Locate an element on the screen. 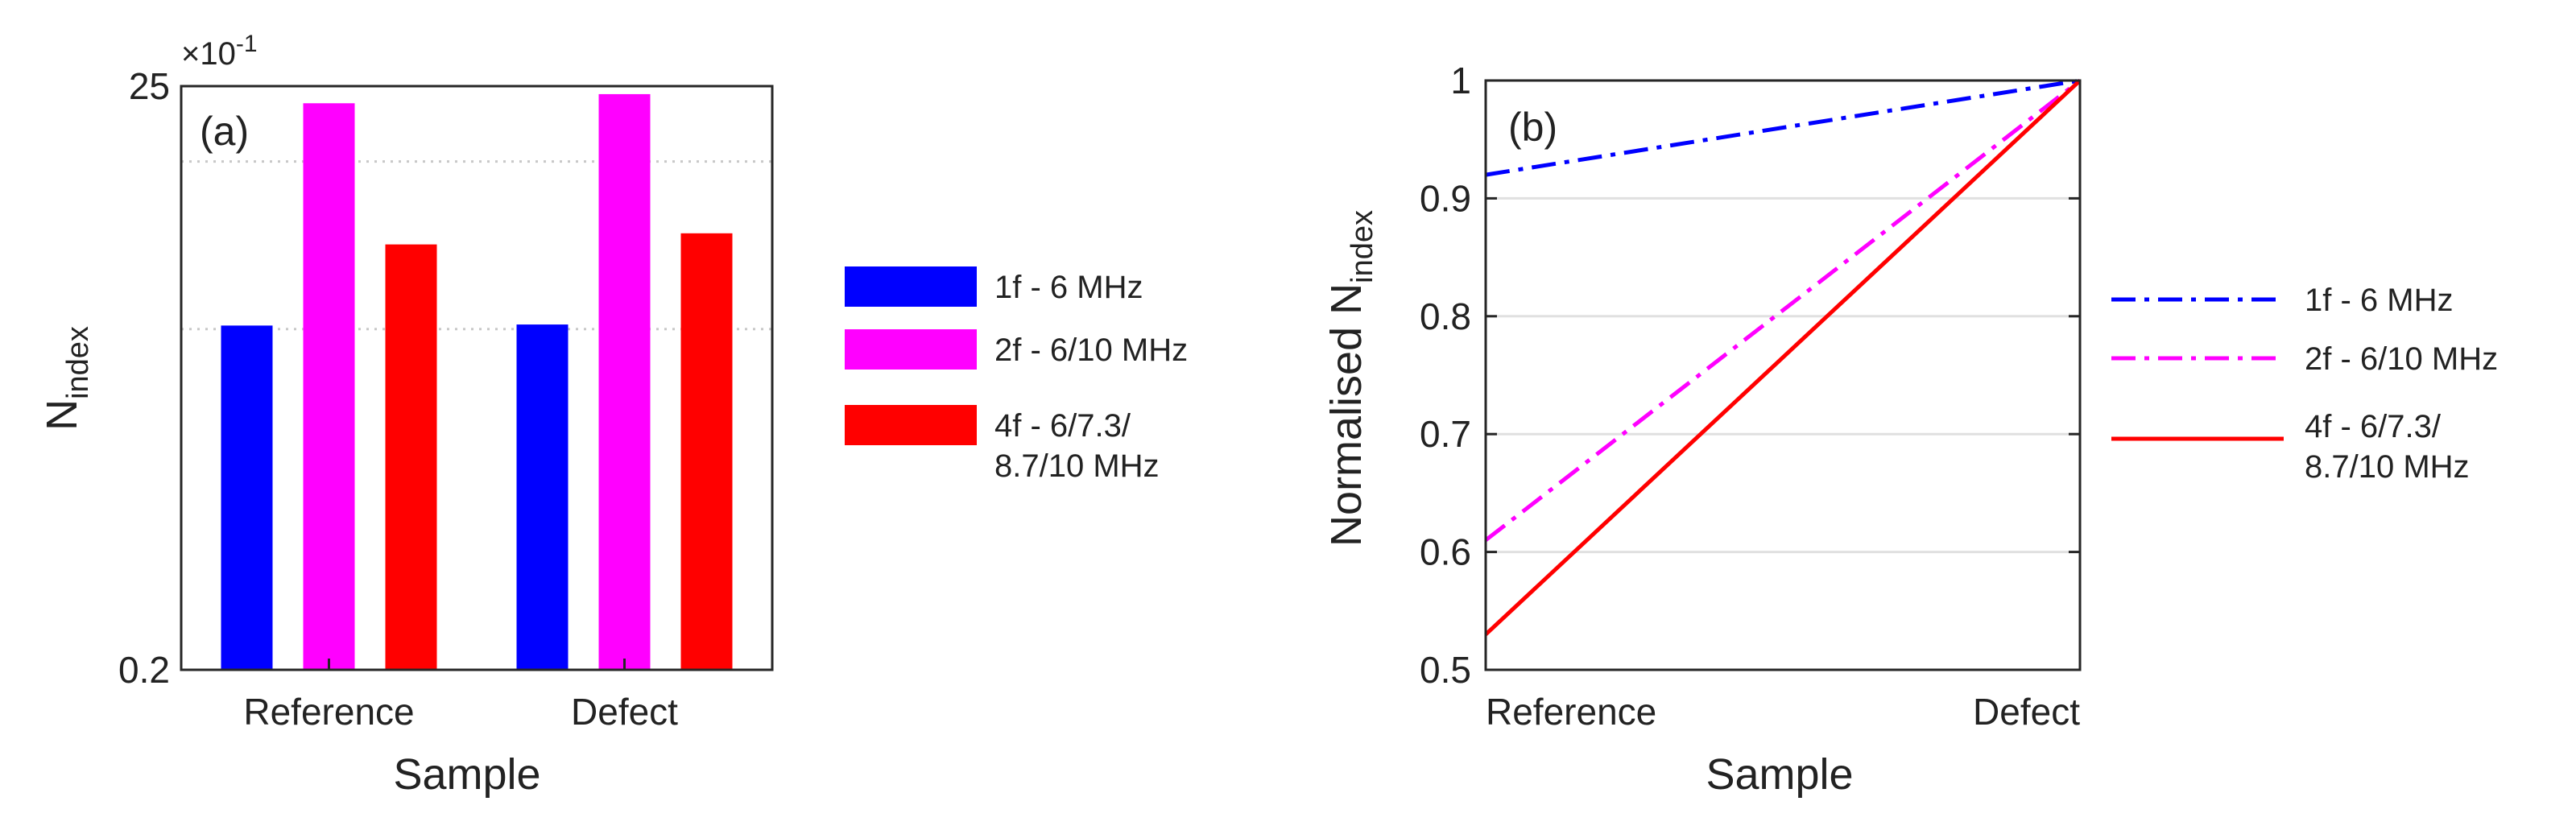 Image resolution: width=2576 pixels, height=826 pixels. y-tick-label: 0.6 is located at coordinates (1446, 552).